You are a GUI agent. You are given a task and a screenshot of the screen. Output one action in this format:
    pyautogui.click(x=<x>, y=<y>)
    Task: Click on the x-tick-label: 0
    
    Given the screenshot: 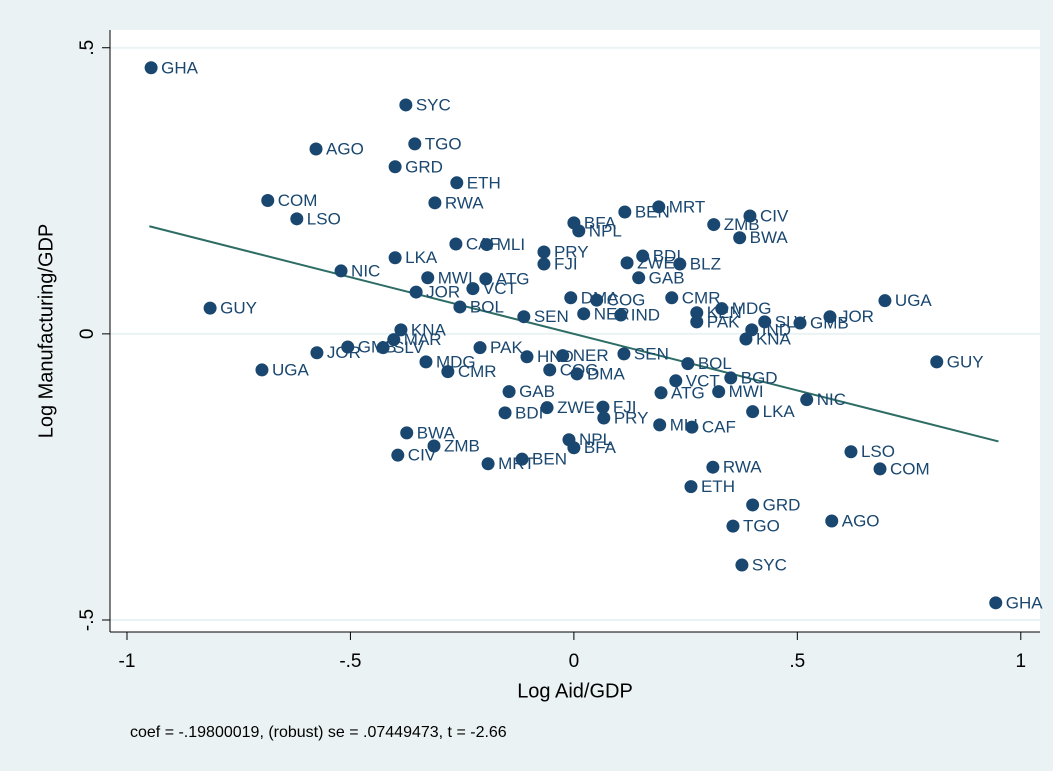 What is the action you would take?
    pyautogui.click(x=574, y=661)
    